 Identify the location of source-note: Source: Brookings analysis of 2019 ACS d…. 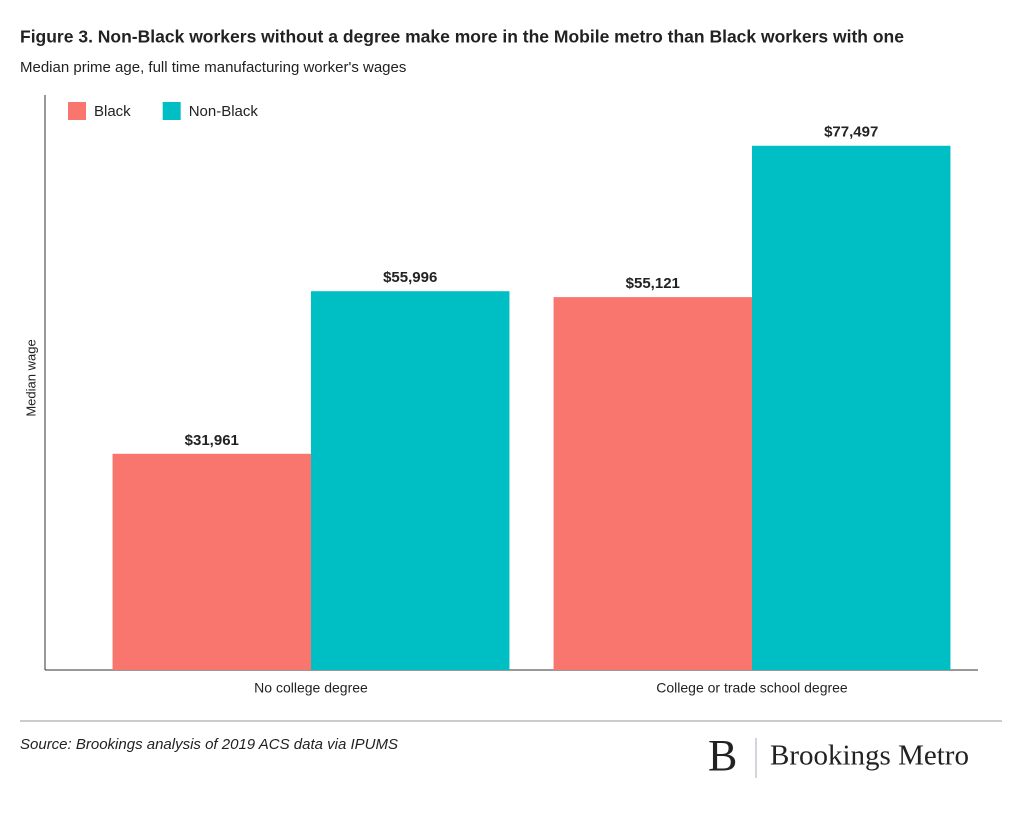
(209, 744).